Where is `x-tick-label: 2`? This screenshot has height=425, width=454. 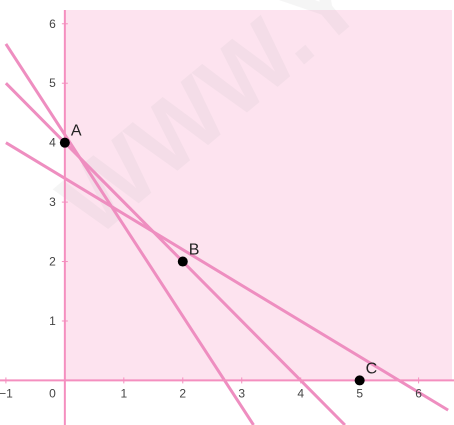
x-tick-label: 2 is located at coordinates (182, 393).